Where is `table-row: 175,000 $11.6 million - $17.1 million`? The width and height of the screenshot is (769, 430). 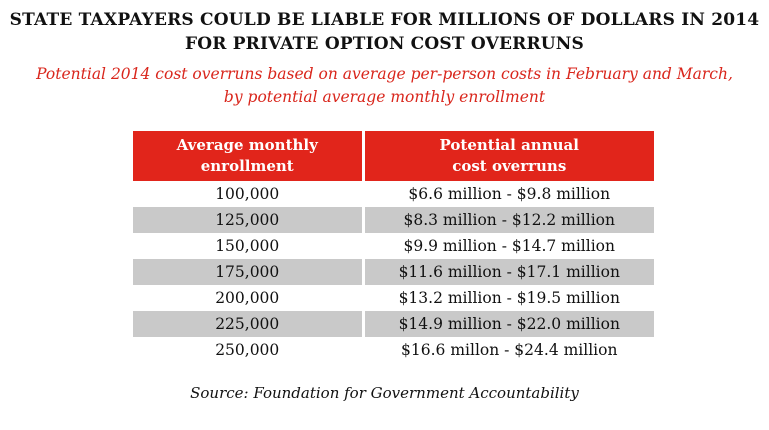
table-row: 175,000 $11.6 million - $17.1 million is located at coordinates (393, 272).